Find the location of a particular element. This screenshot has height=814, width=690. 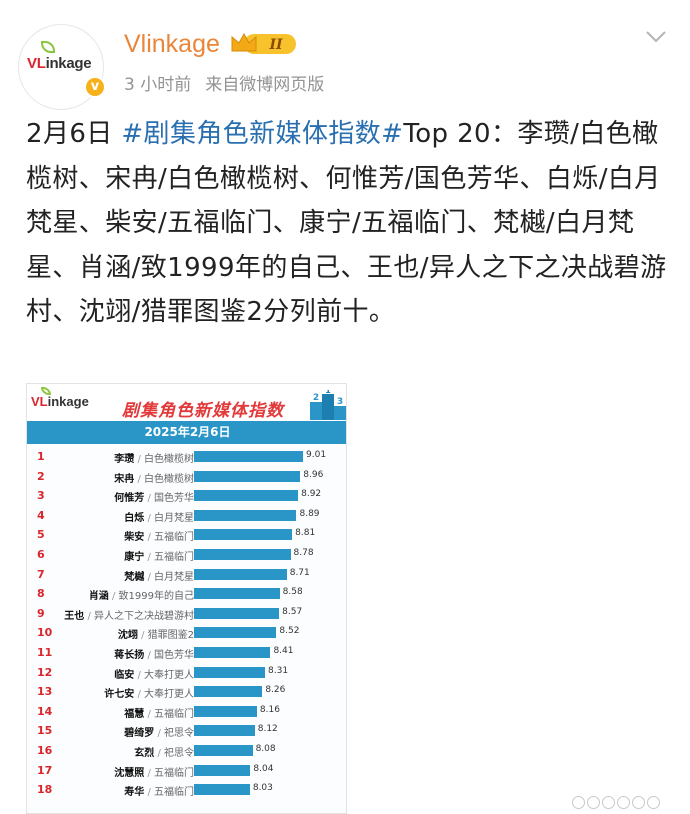

rank-number: 10 is located at coordinates (45, 633).